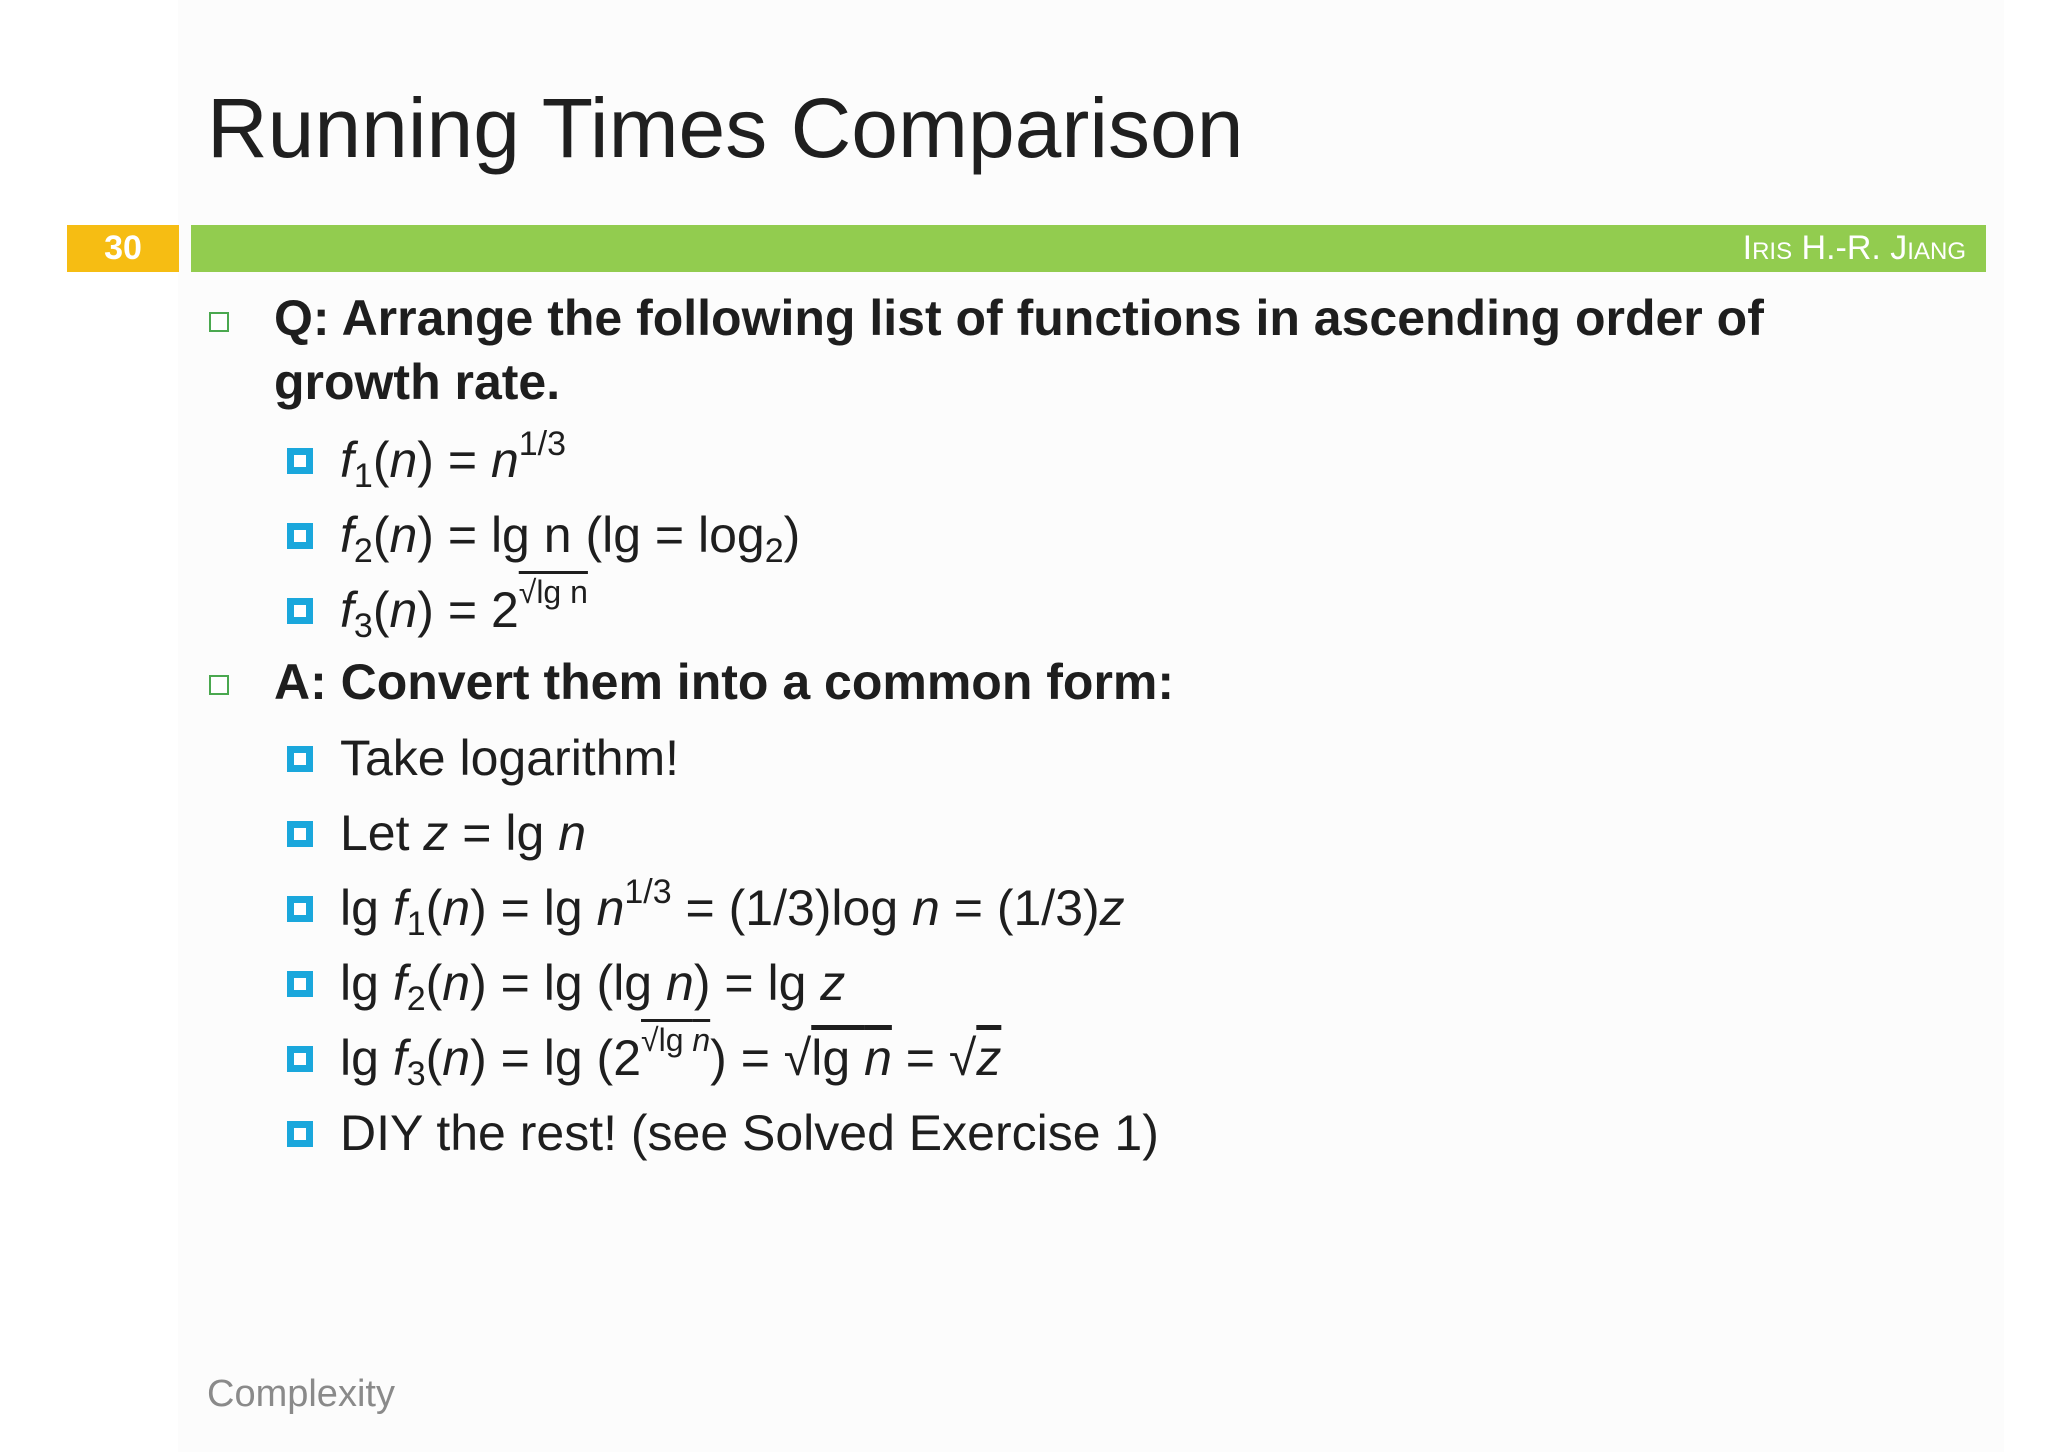 This screenshot has height=1452, width=2048. Describe the element at coordinates (724, 682) in the screenshot. I see `answer-heading: A: Convert them into a common form:` at that location.